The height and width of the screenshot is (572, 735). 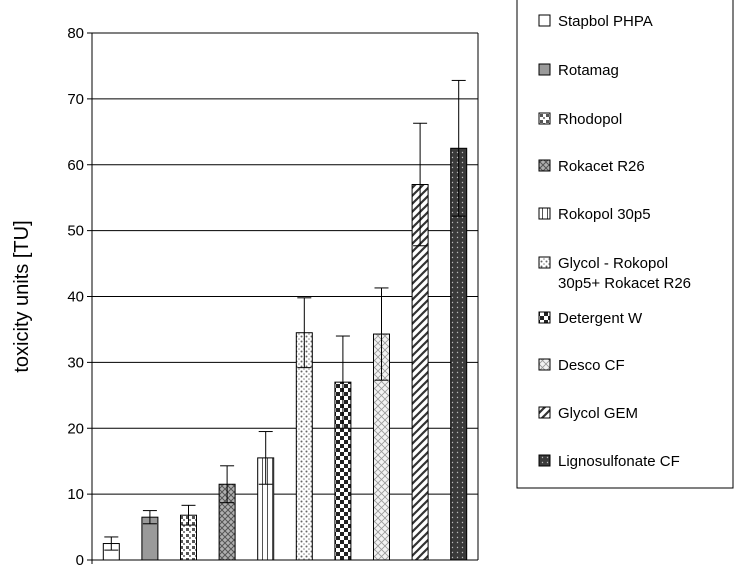 I want to click on legend-entry: Rokopol 30p5, so click(x=594, y=214).